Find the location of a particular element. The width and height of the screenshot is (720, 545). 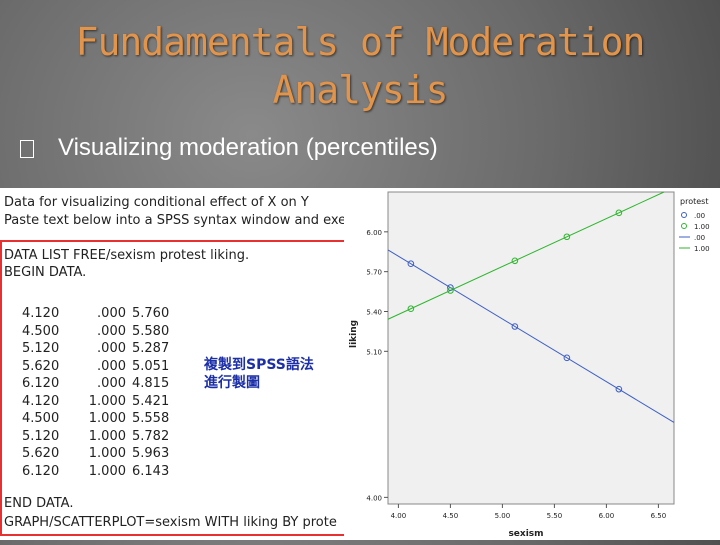

data-row: 5.620 .000 5.051 is located at coordinates (102, 367).